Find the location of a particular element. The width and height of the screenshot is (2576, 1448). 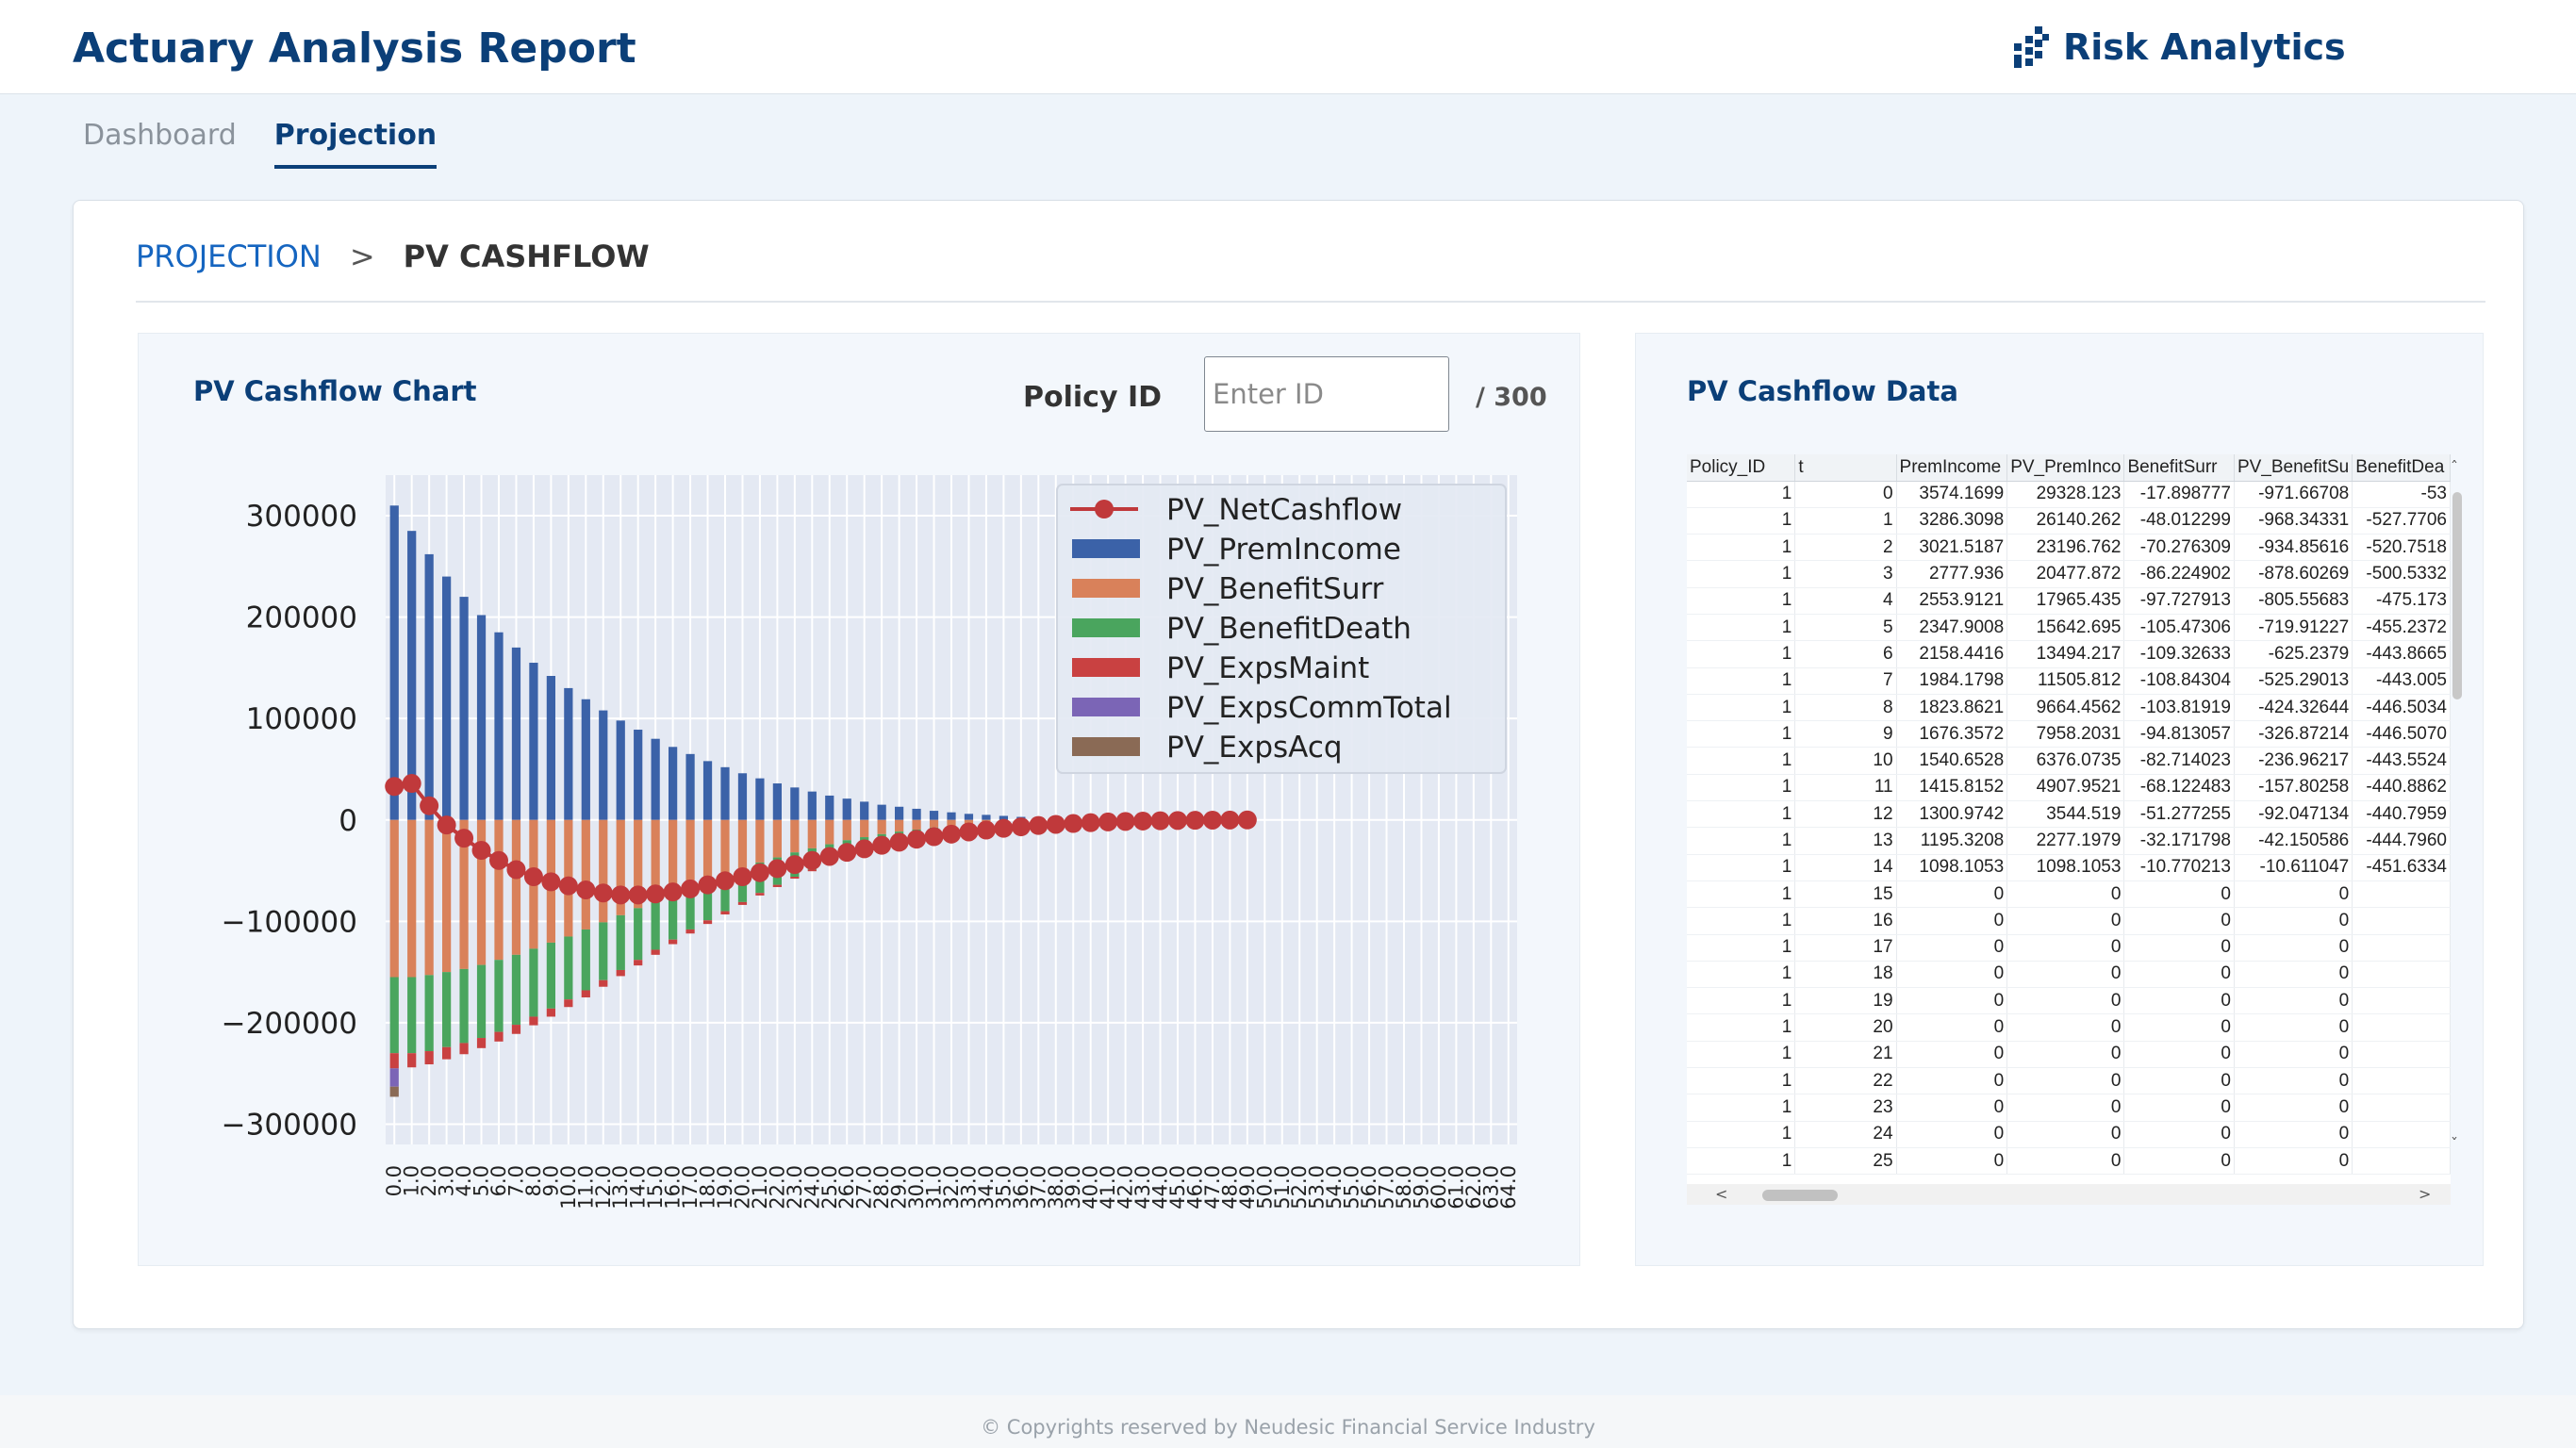

scroll-right-icon: > is located at coordinates (2425, 1194).